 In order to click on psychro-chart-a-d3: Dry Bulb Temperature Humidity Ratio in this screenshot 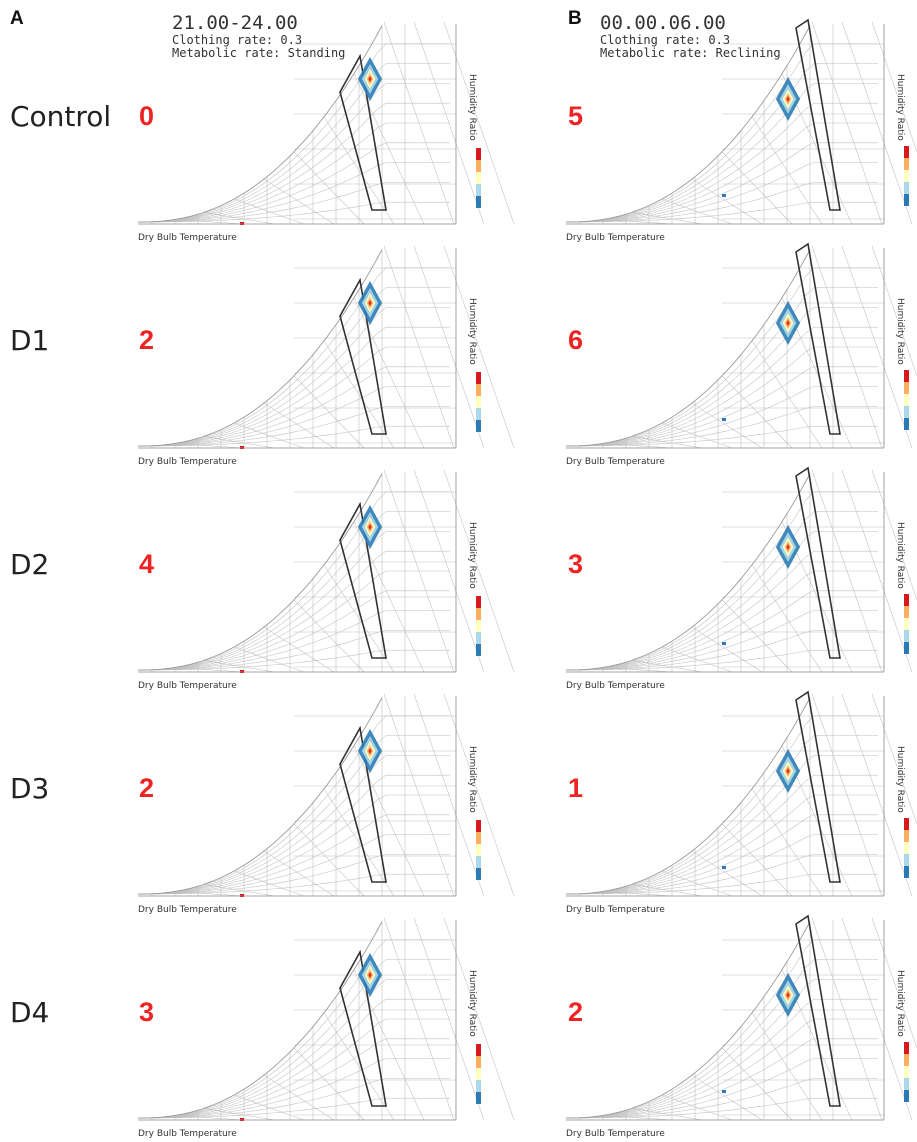, I will do `click(326, 804)`.